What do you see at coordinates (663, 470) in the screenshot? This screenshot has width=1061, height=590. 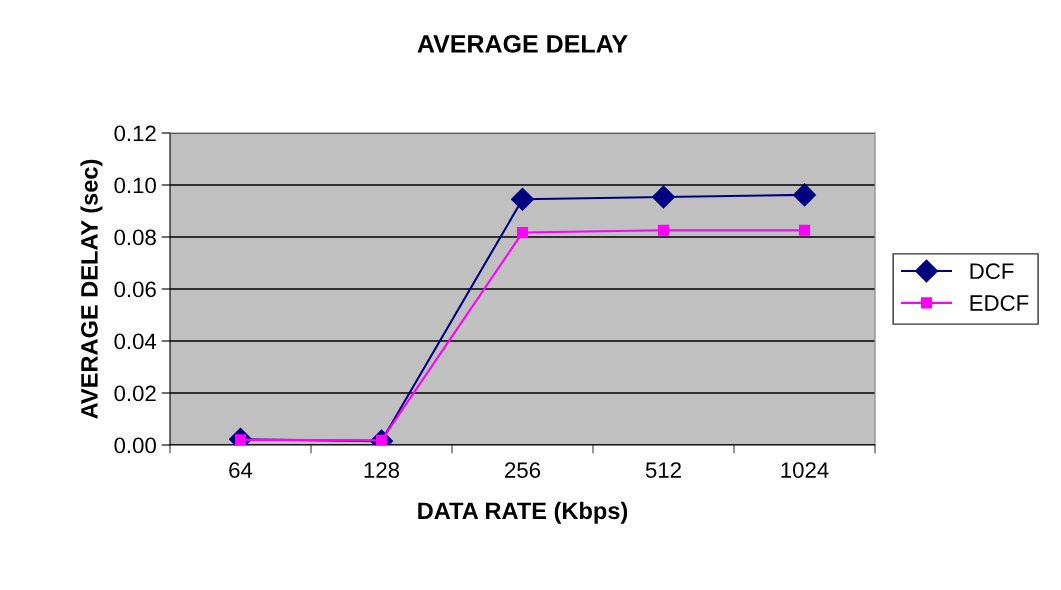 I see `x-tick-label: 512` at bounding box center [663, 470].